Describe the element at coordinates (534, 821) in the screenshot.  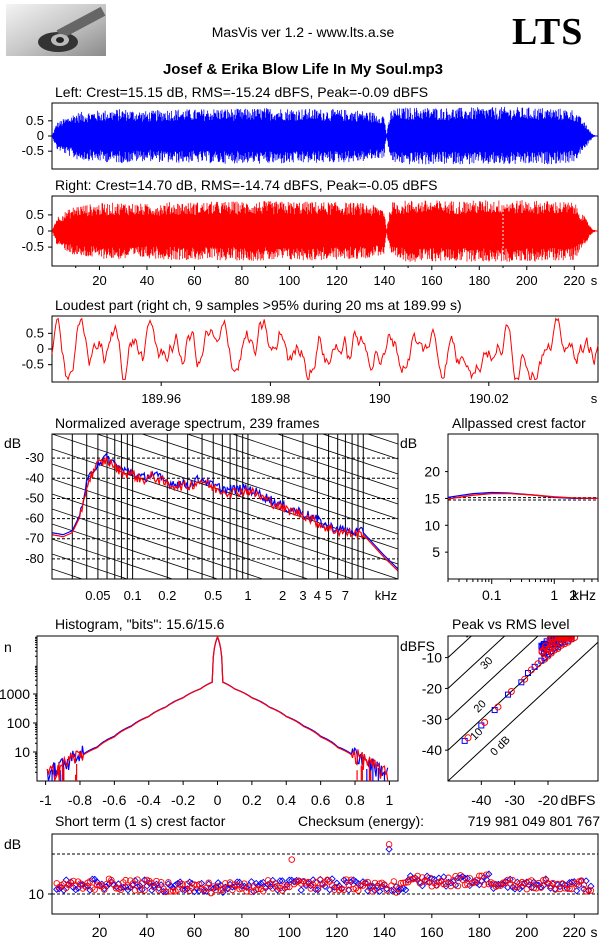
I see `checksum-value: 719 981 049 801 767` at that location.